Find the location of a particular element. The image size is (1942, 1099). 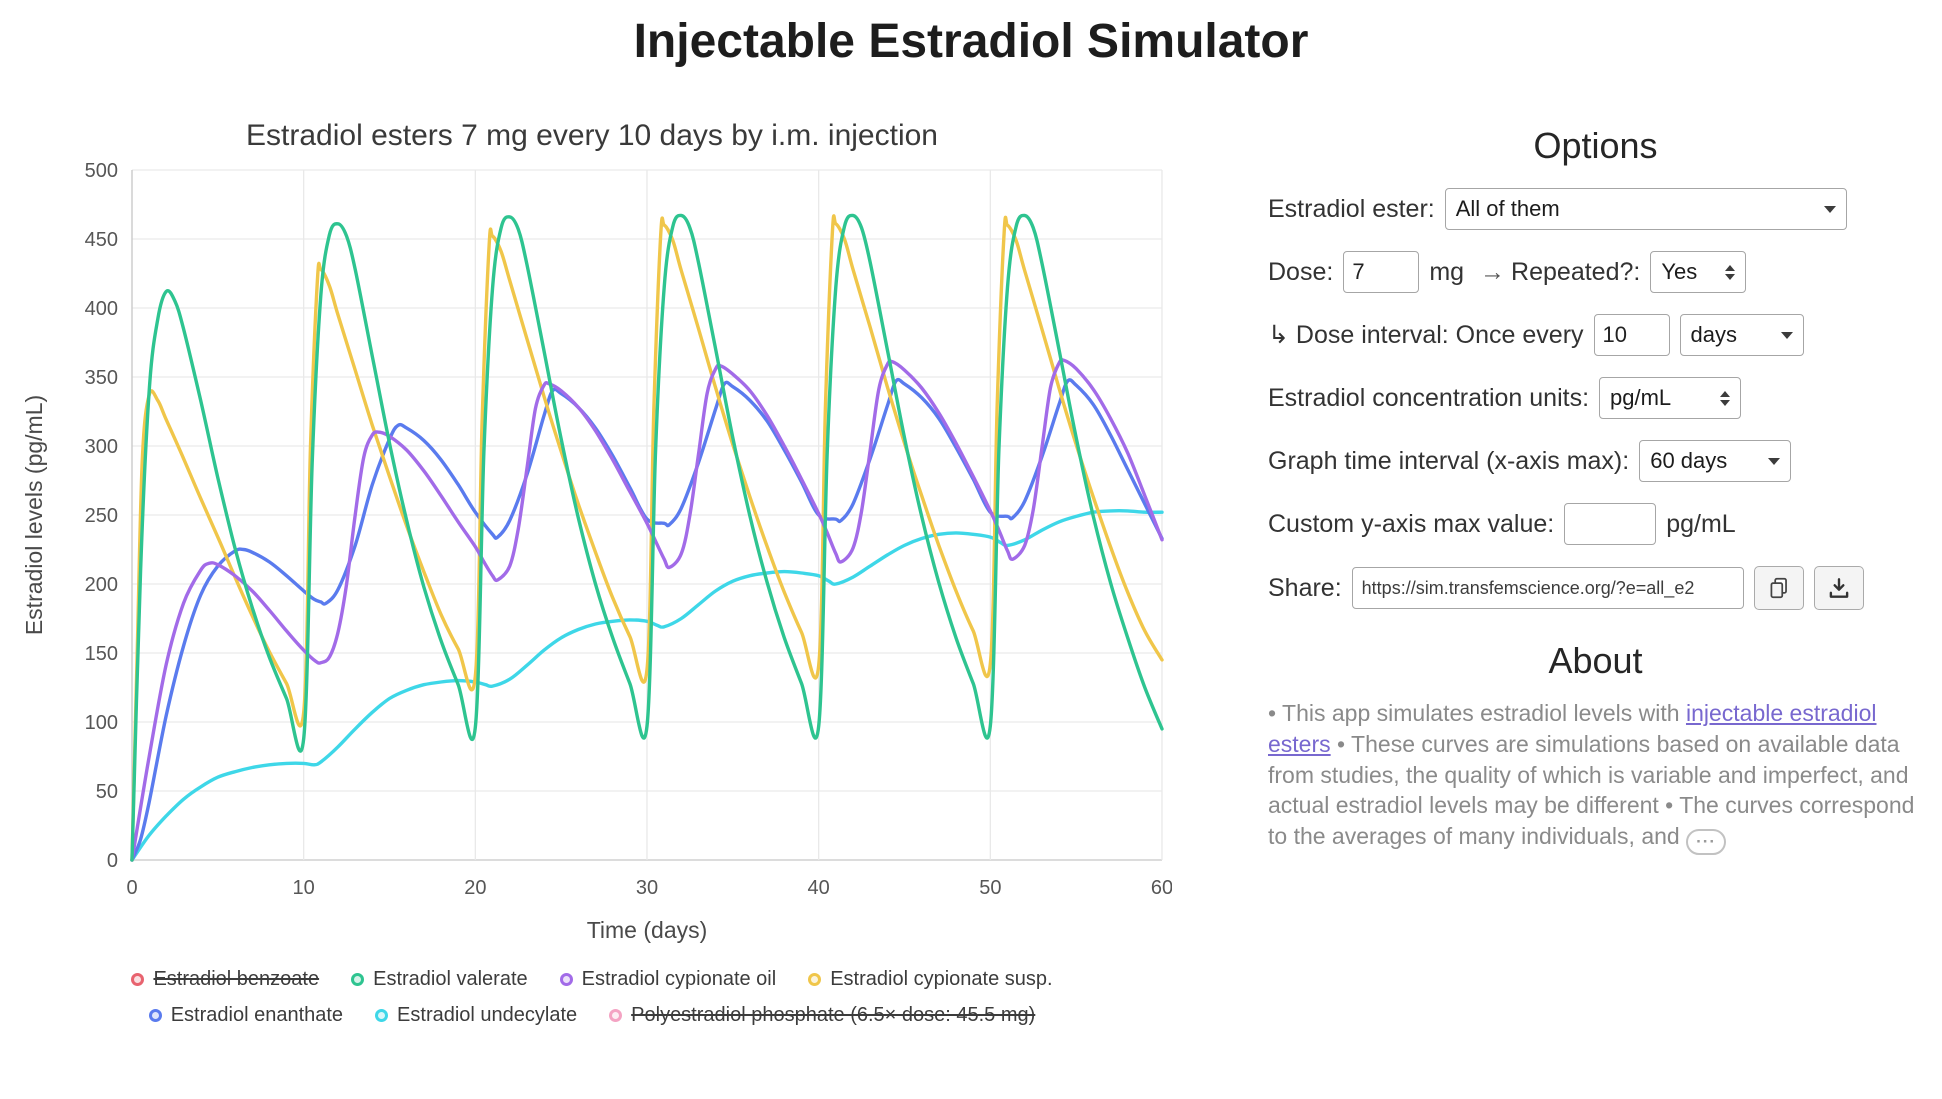

legend-label: Estradiol cypionate susp. is located at coordinates (941, 979).